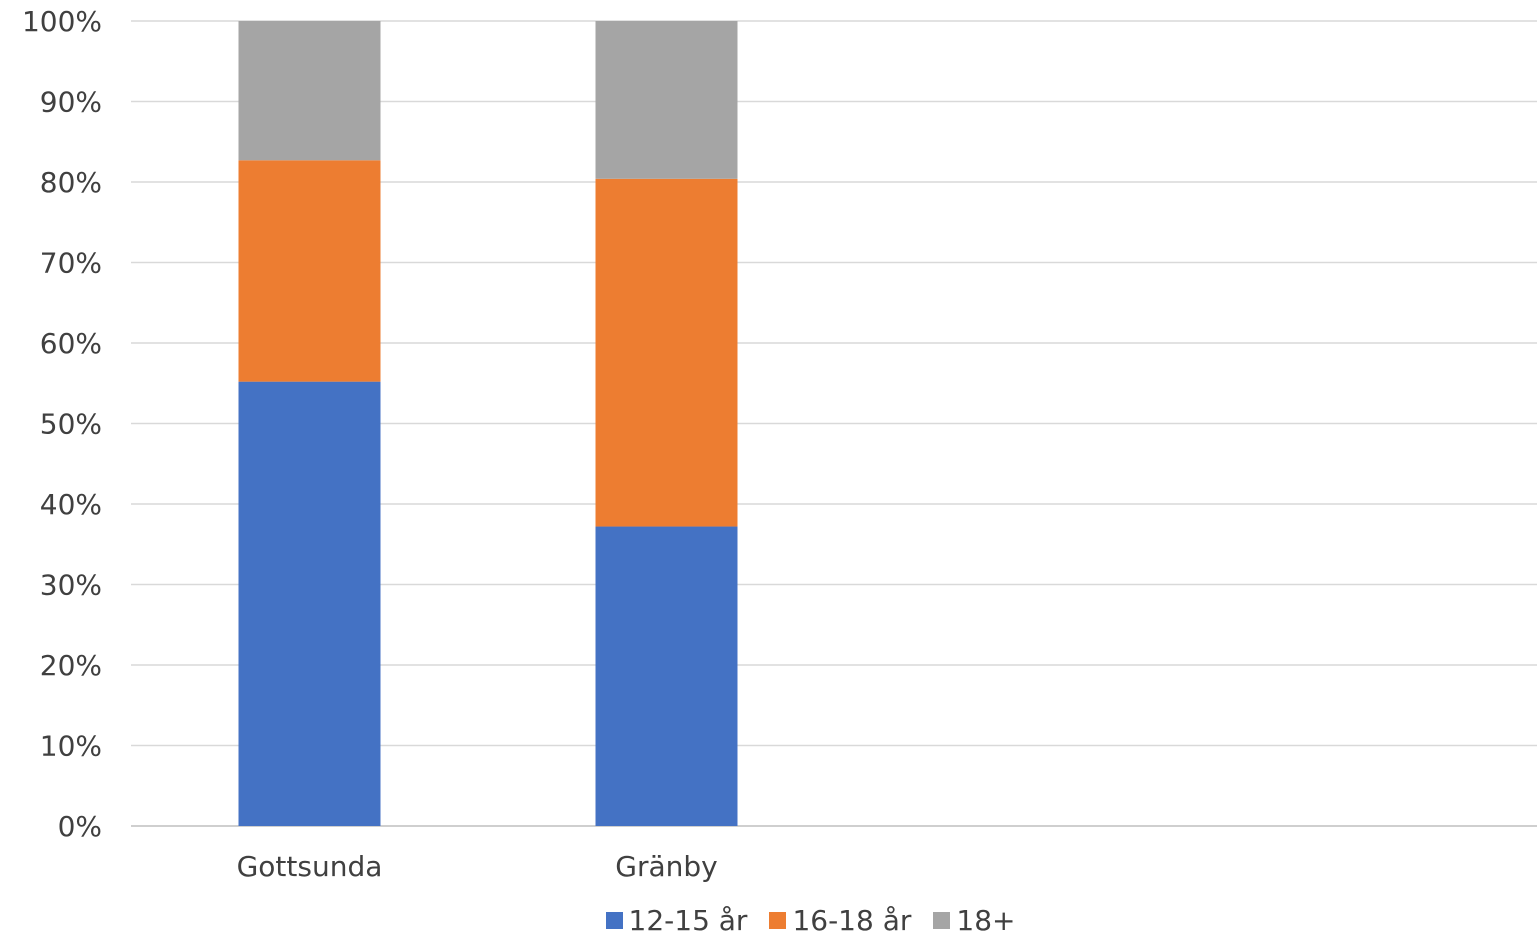 Image resolution: width=1537 pixels, height=940 pixels. Describe the element at coordinates (80, 826) in the screenshot. I see `y-tick-label: 0%` at that location.